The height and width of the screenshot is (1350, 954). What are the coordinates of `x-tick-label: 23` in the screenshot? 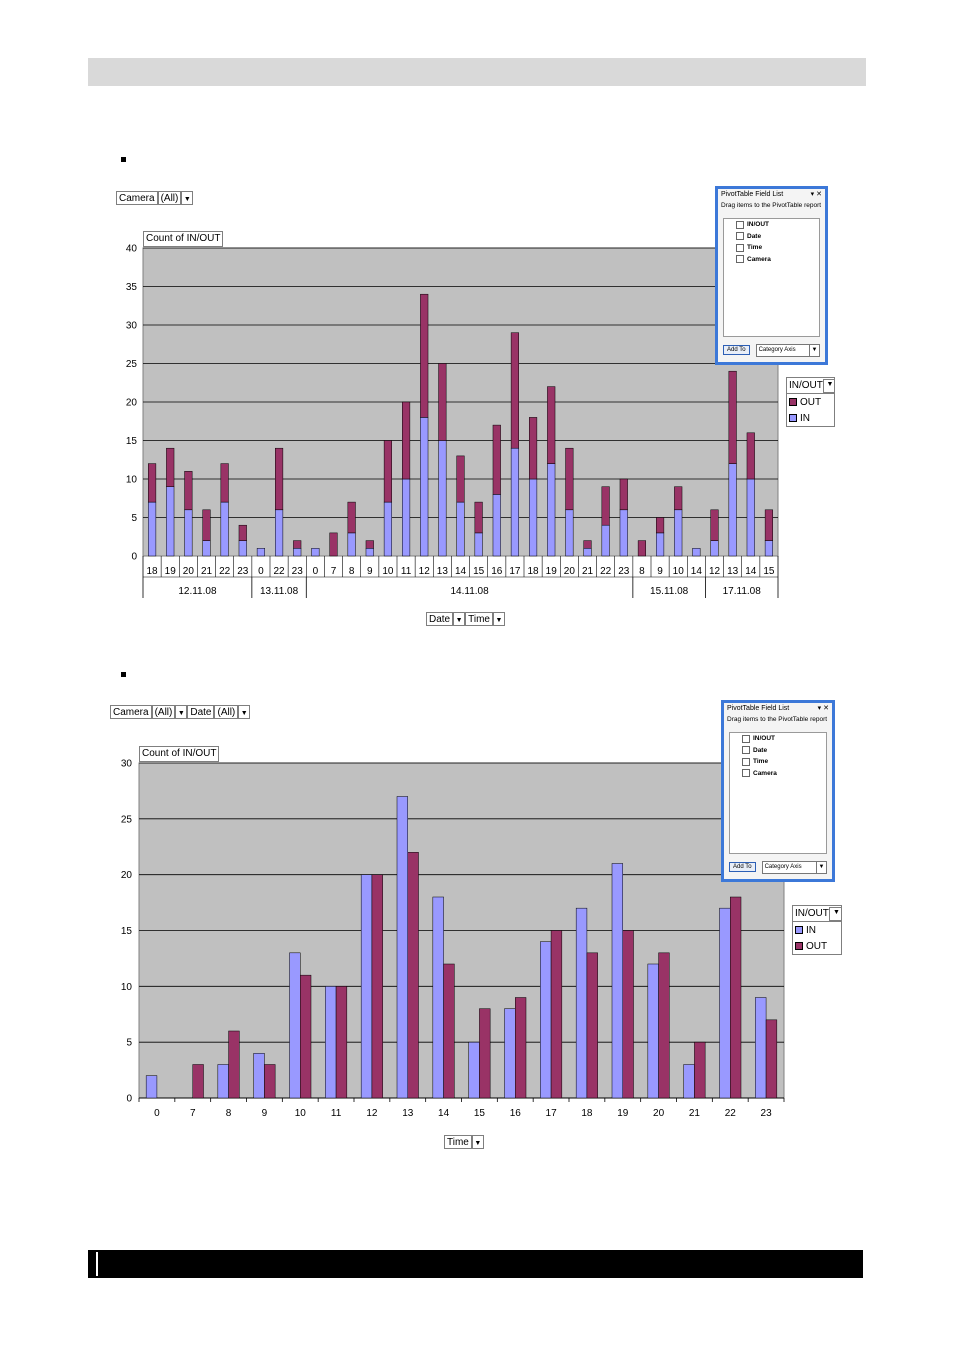 It's located at (243, 571).